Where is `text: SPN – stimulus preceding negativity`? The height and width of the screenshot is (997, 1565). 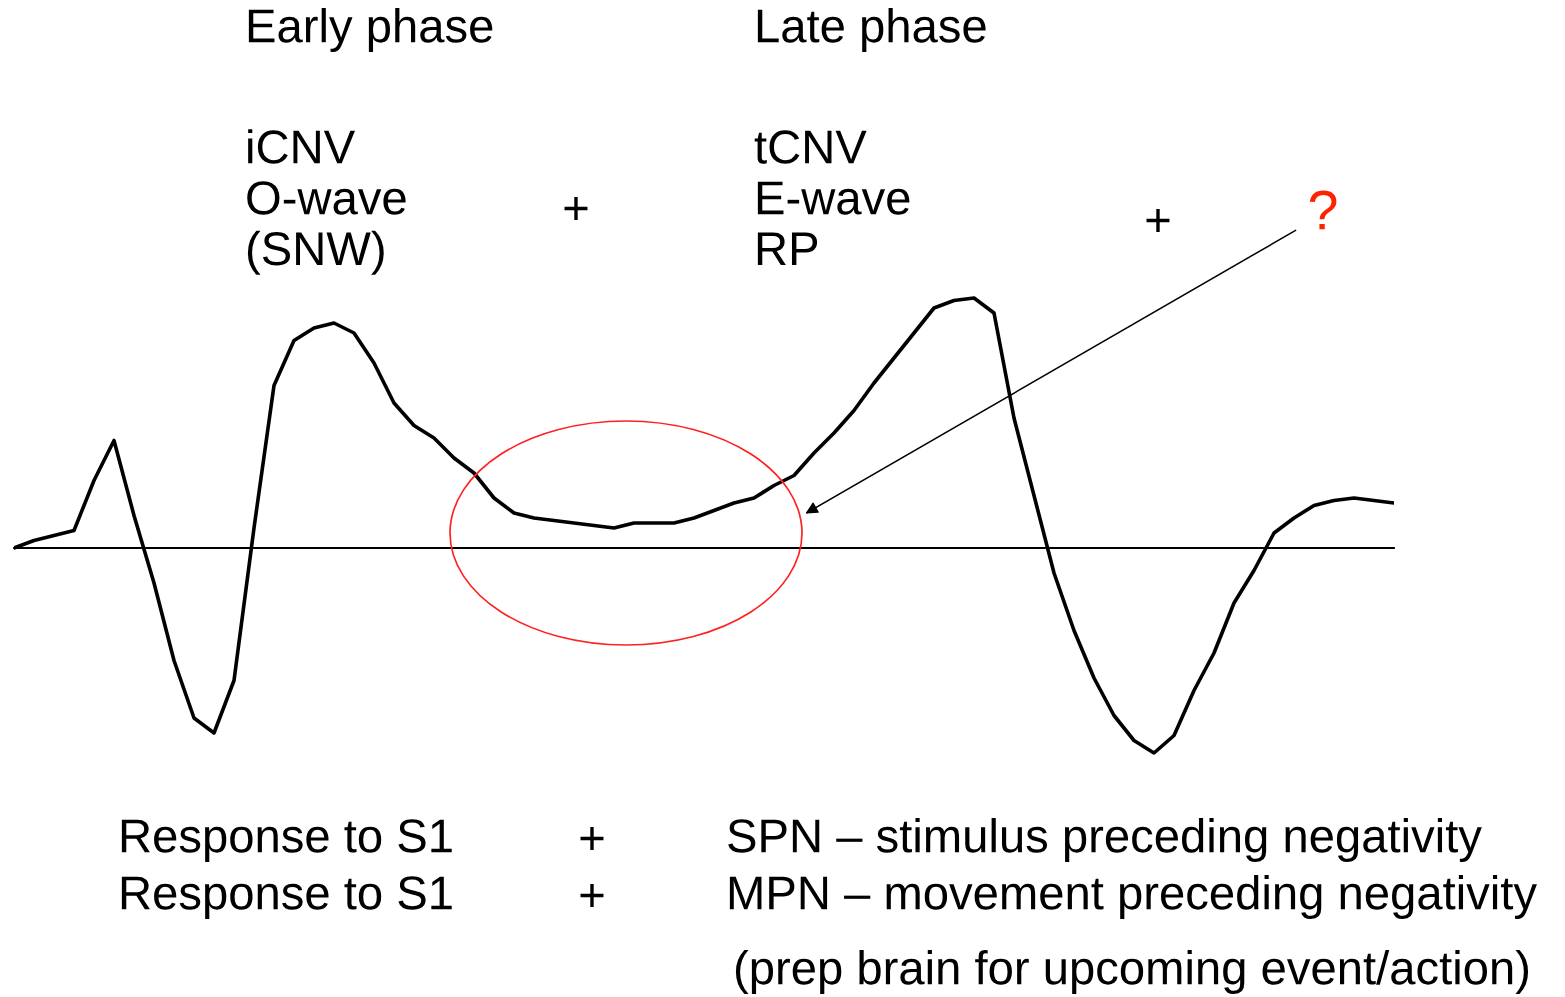 text: SPN – stimulus preceding negativity is located at coordinates (1105, 840).